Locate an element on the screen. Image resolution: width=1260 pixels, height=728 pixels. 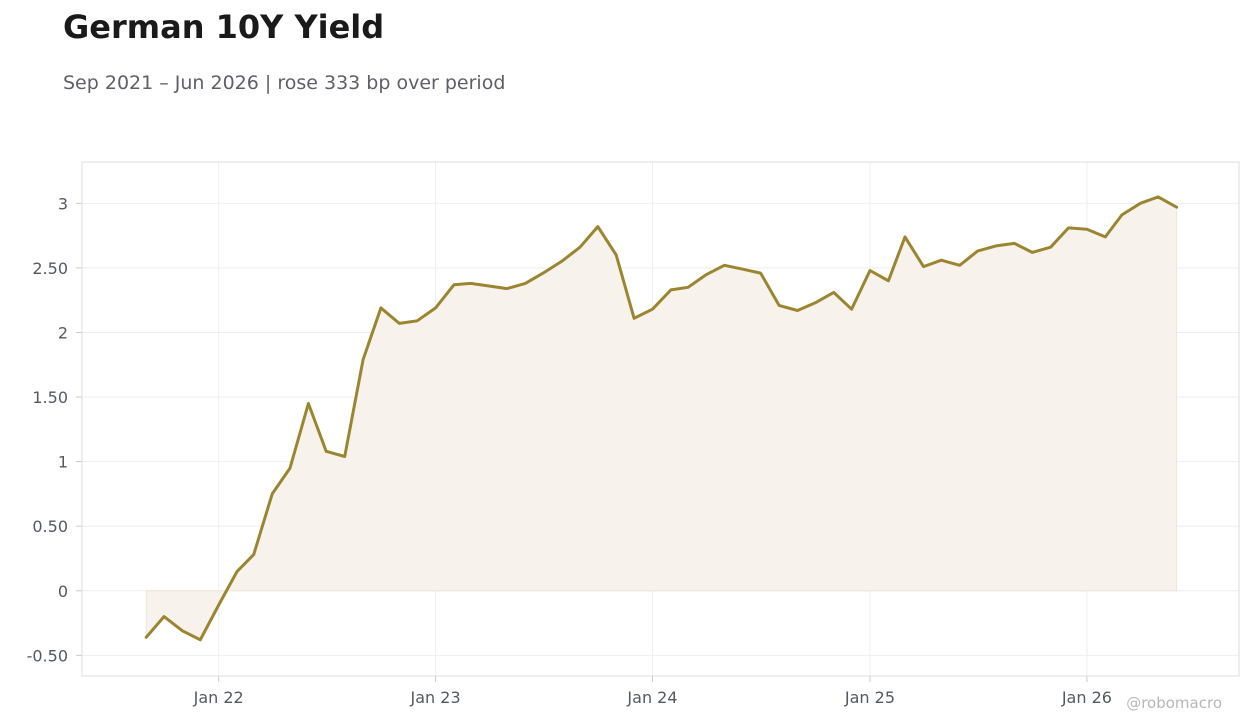
x-tick-label: Jan 25 is located at coordinates (869, 697).